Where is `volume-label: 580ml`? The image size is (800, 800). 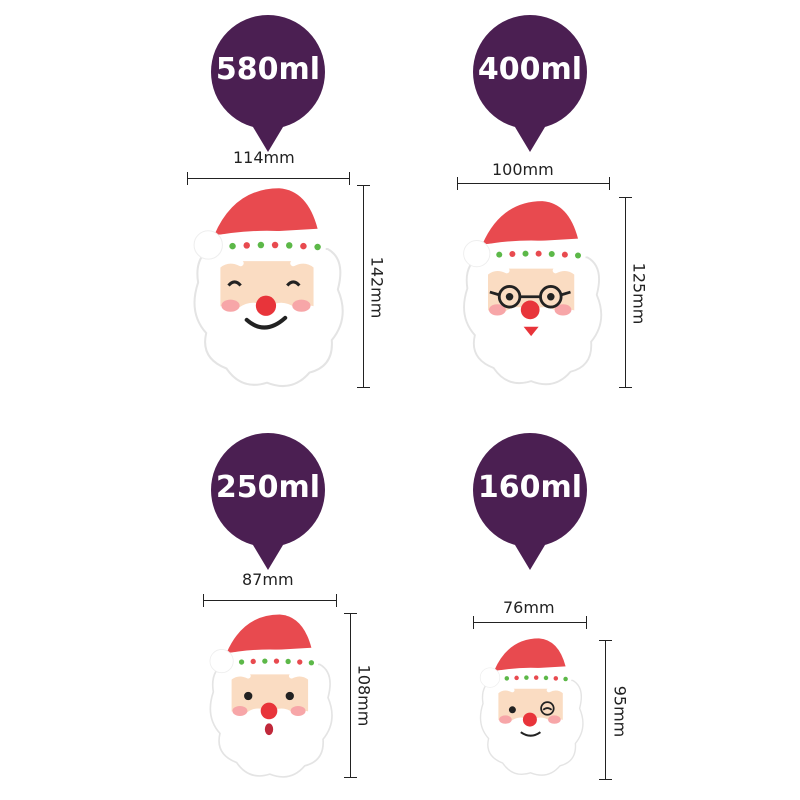 volume-label: 580ml is located at coordinates (268, 69).